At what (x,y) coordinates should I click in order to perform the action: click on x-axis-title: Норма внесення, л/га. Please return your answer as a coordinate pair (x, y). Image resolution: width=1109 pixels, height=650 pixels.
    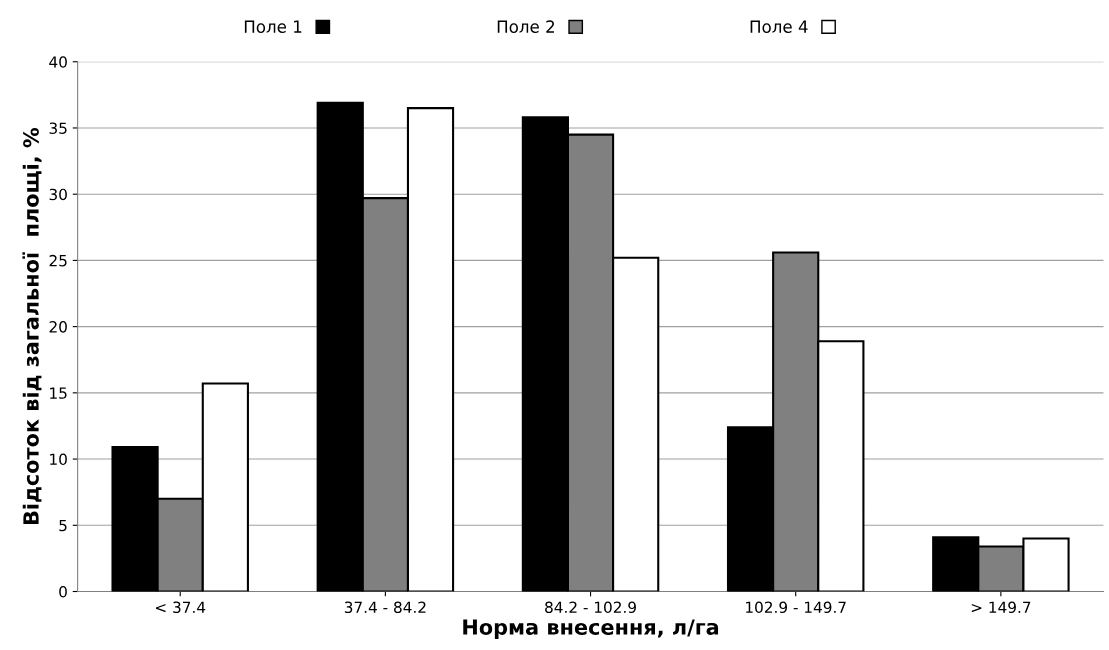
    Looking at the image, I should click on (591, 629).